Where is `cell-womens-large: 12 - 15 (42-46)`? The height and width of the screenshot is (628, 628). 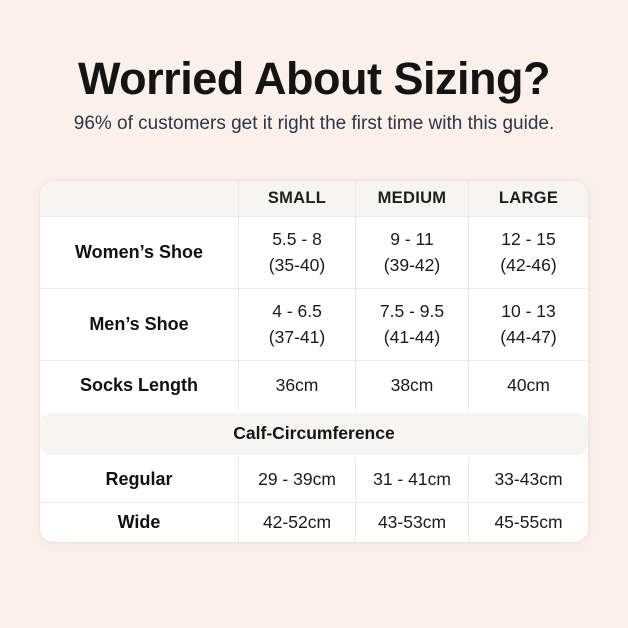
cell-womens-large: 12 - 15 (42-46) is located at coordinates (528, 252).